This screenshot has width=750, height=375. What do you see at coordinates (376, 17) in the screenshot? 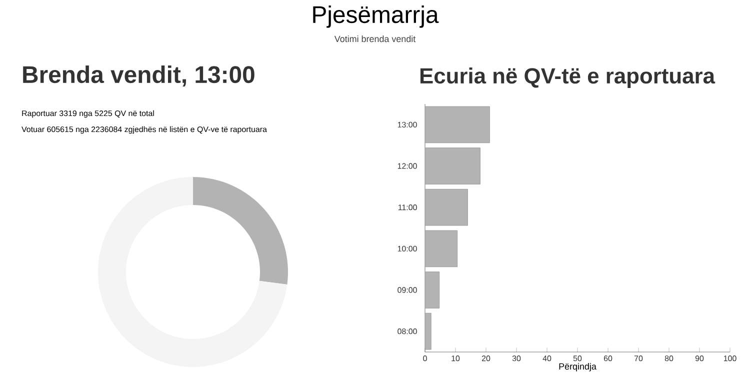
I see `text: Pjesëmarrja` at bounding box center [376, 17].